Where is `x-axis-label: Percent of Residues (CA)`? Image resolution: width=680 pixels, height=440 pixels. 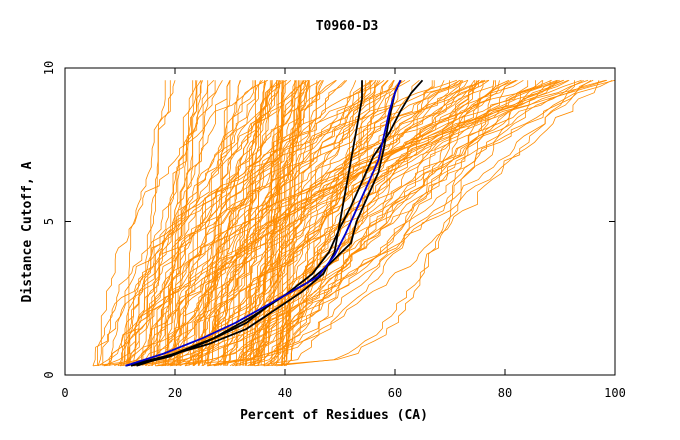
x-axis-label: Percent of Residues (CA) is located at coordinates (334, 415).